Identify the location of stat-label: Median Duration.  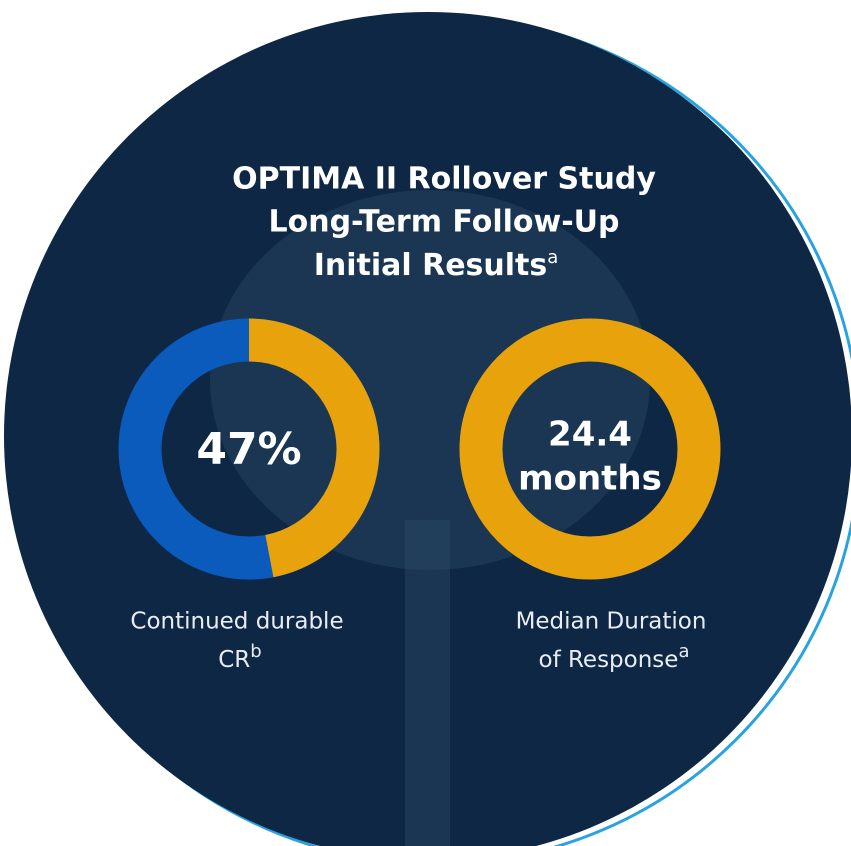
(611, 622).